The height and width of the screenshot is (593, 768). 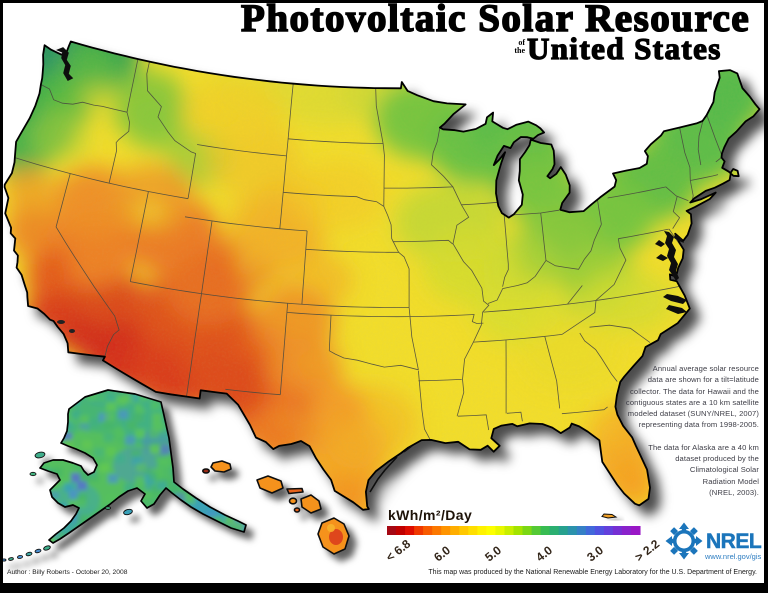 What do you see at coordinates (442, 554) in the screenshot?
I see `svg-text: 6.0` at bounding box center [442, 554].